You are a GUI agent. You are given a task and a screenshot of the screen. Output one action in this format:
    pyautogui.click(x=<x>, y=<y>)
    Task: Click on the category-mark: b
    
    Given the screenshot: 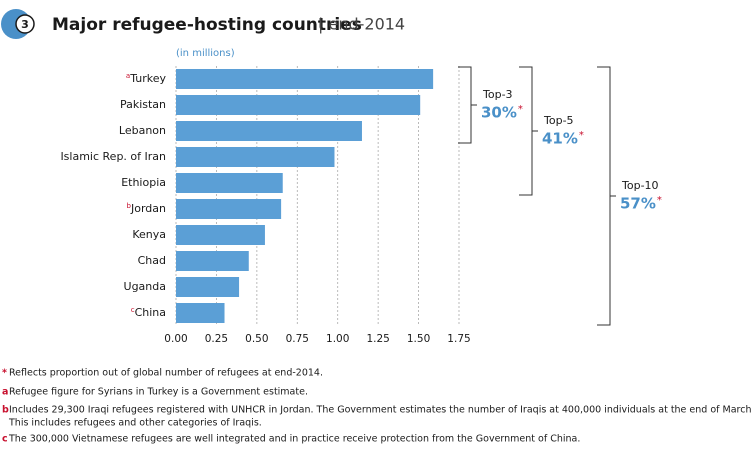 What is the action you would take?
    pyautogui.click(x=129, y=206)
    